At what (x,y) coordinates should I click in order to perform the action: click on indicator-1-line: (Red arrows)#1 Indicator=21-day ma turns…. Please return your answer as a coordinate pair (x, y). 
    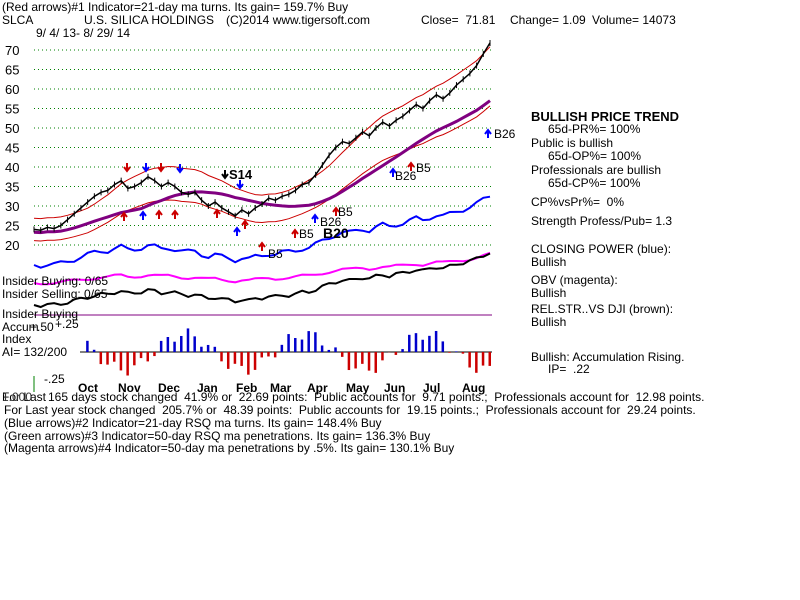
    Looking at the image, I should click on (175, 7).